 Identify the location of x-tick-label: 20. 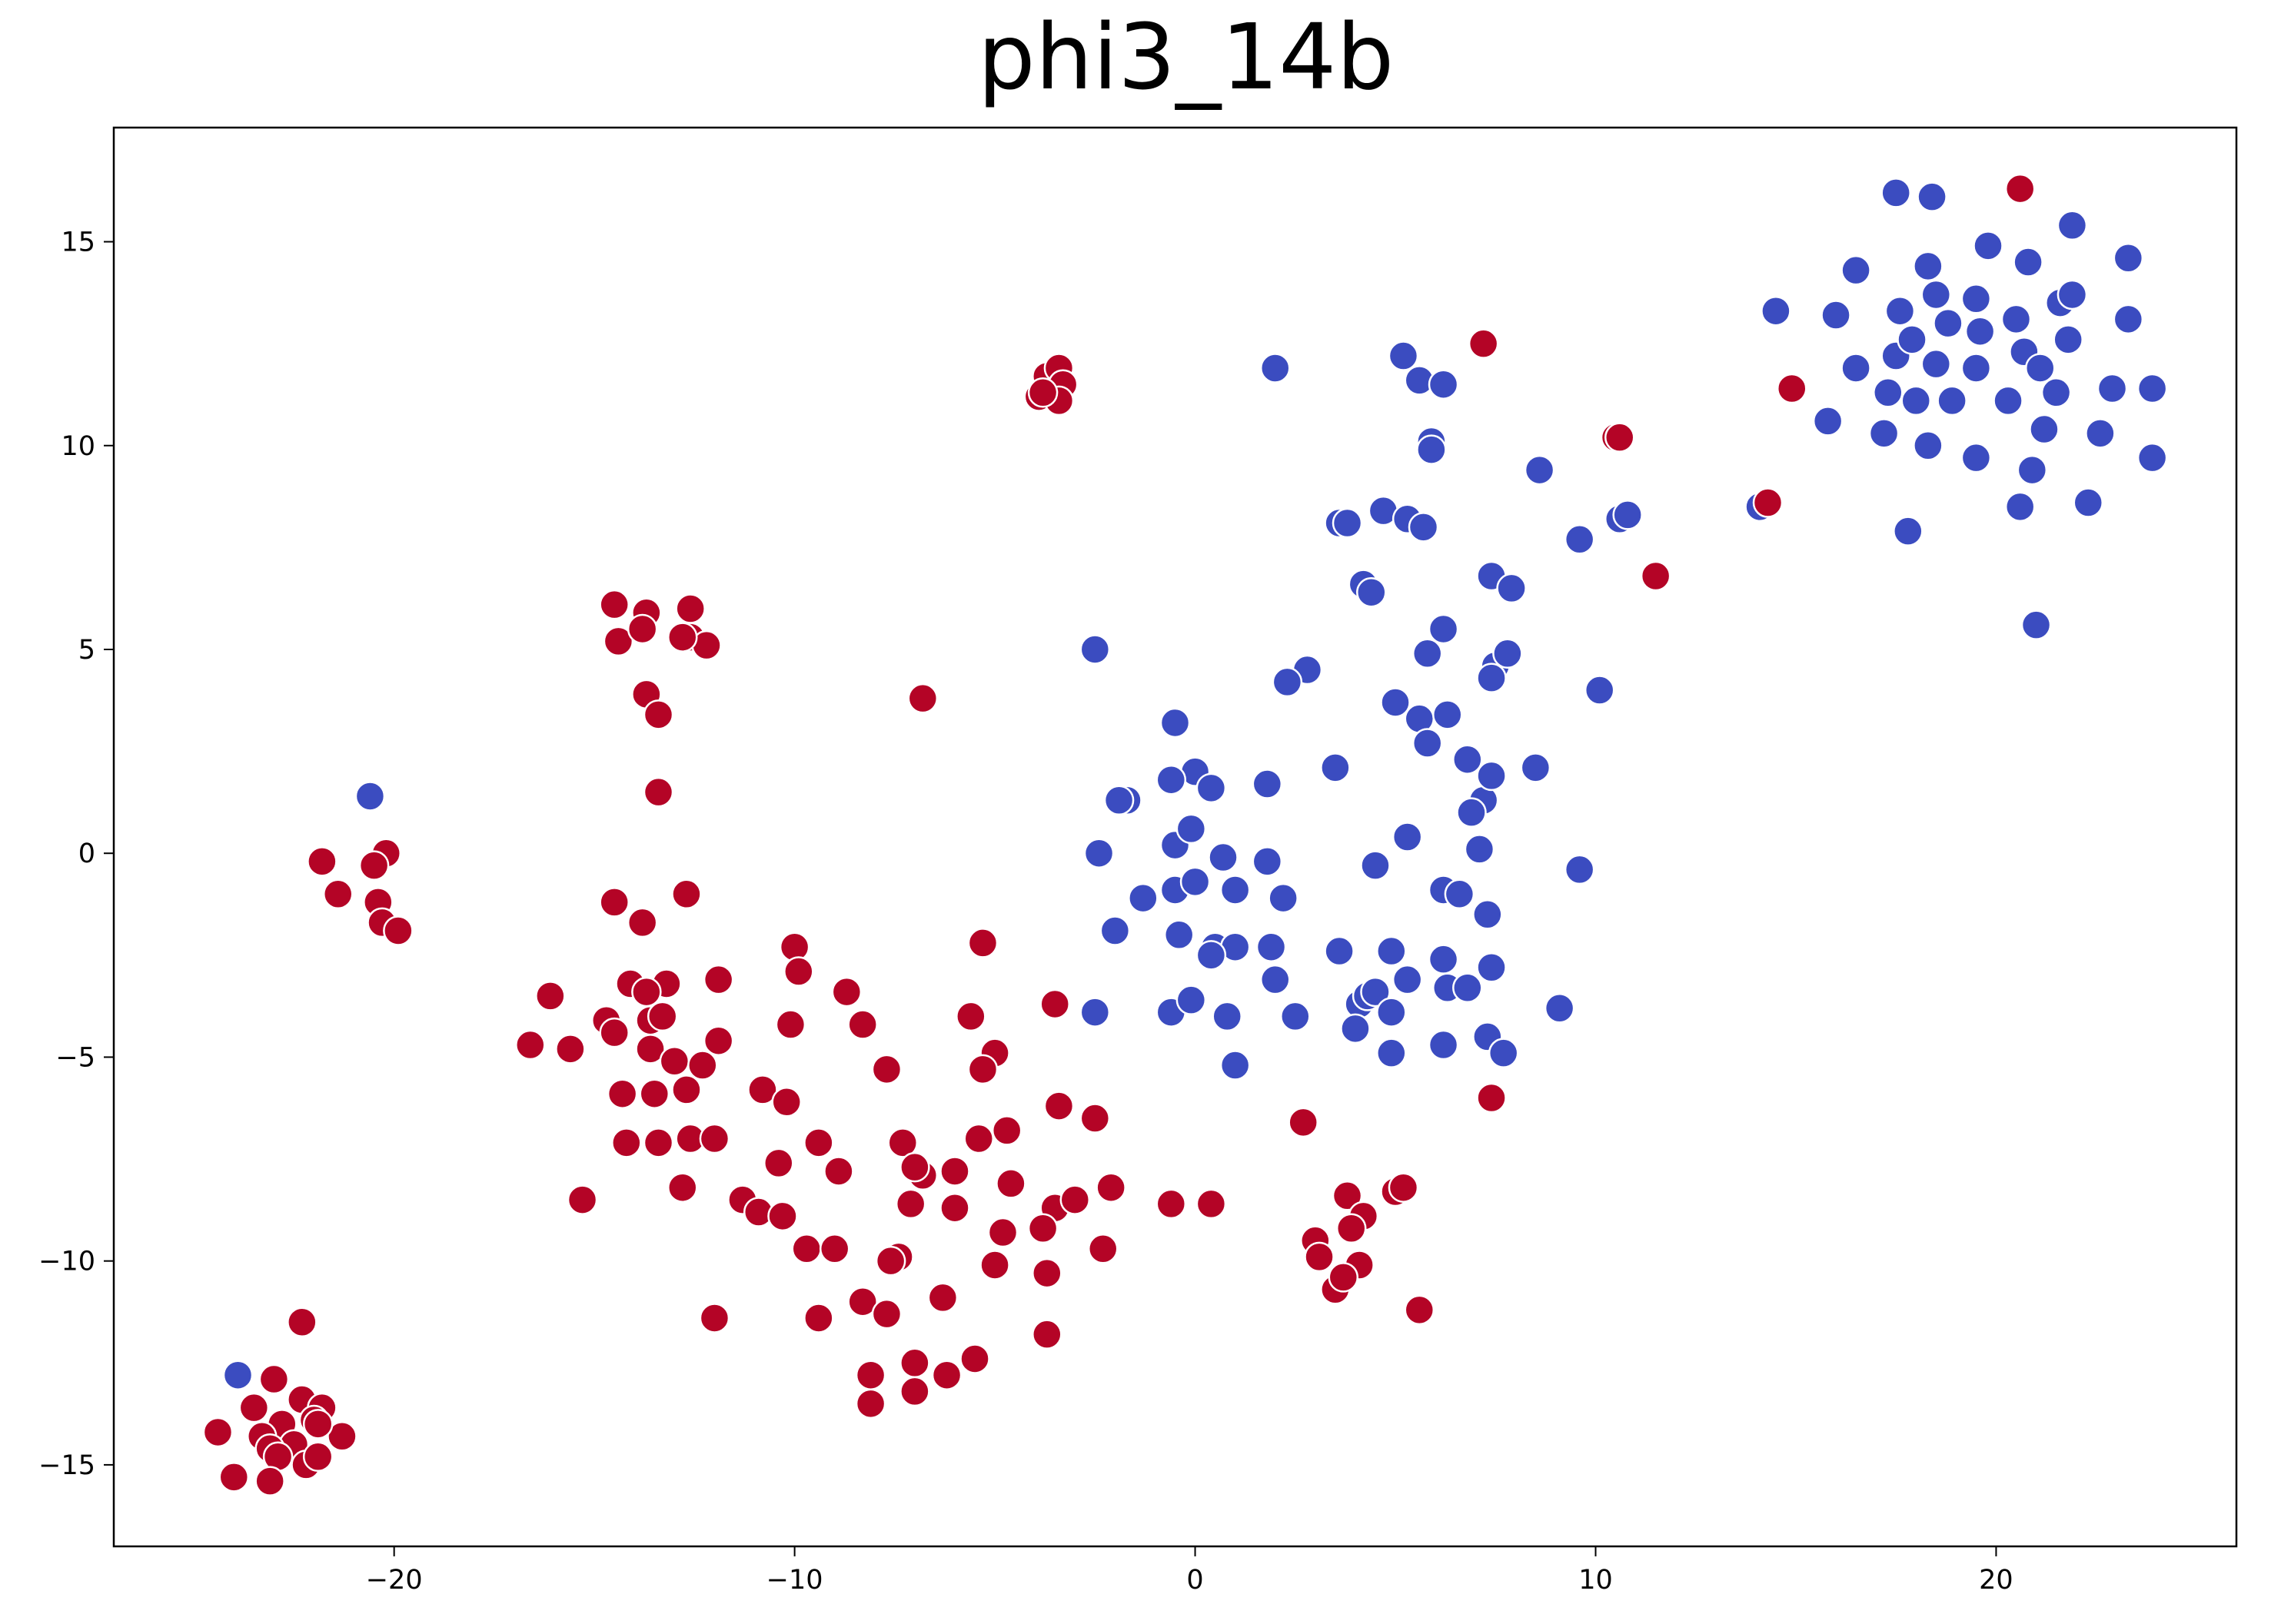
(1996, 1581).